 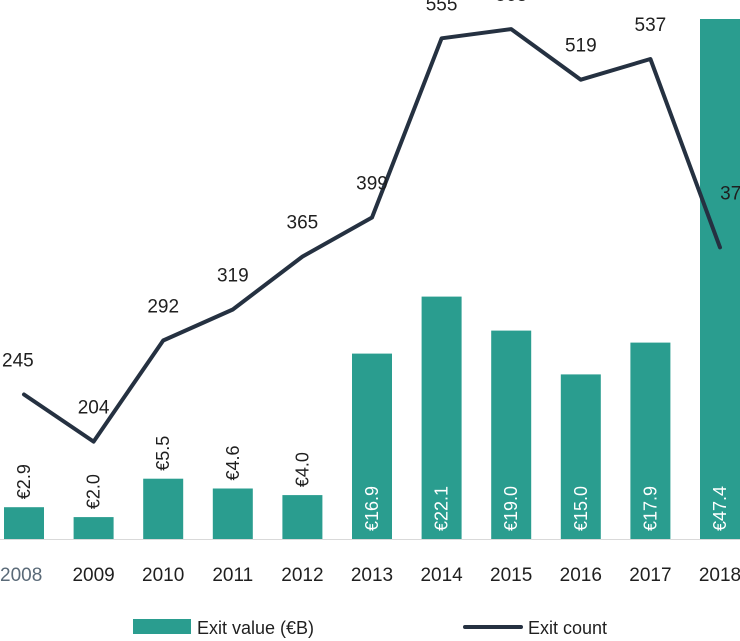 I want to click on bar-label-2010: €5.5, so click(x=163, y=453).